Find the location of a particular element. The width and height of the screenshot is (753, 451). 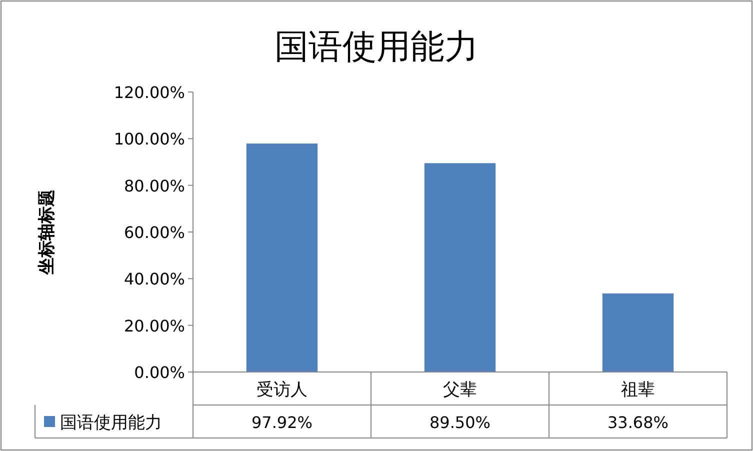

y-tick-label: 40.00% is located at coordinates (154, 279).